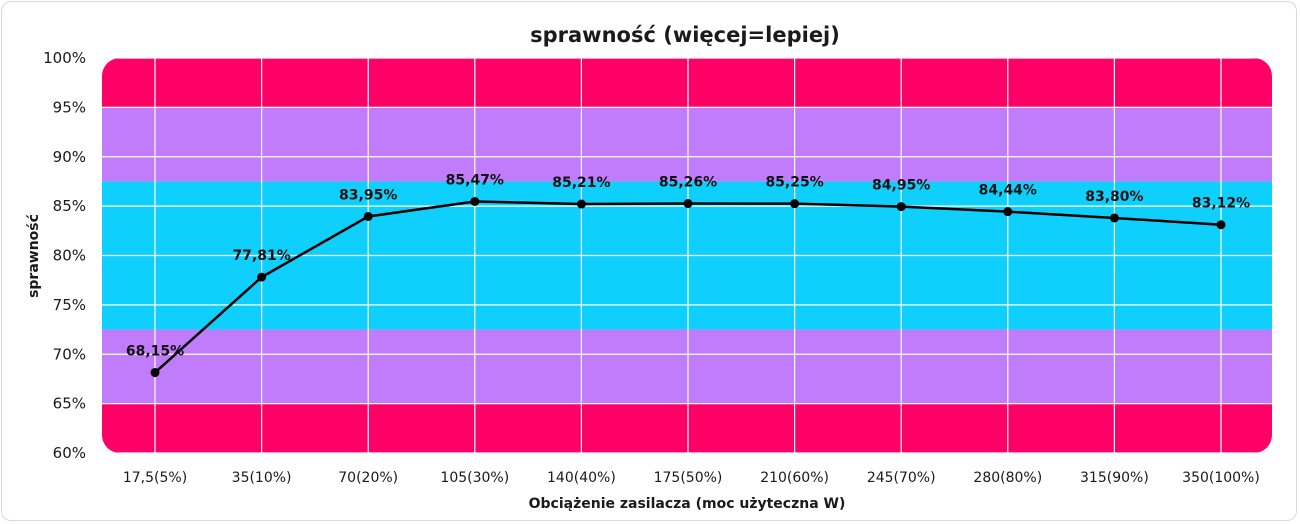 This screenshot has height=524, width=1300. I want to click on x-tick-label: 175(50%), so click(688, 478).